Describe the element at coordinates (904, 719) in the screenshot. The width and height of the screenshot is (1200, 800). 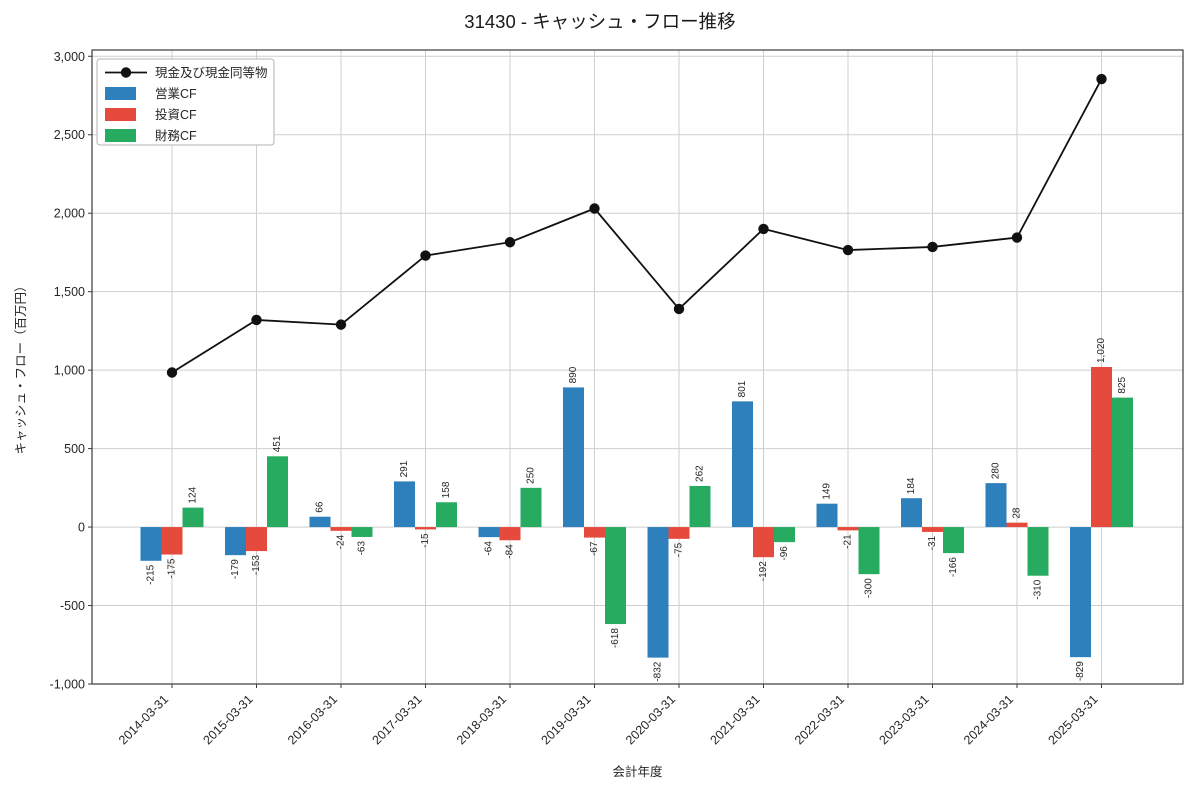
I see `x-tick-label: 2023-03-31` at that location.